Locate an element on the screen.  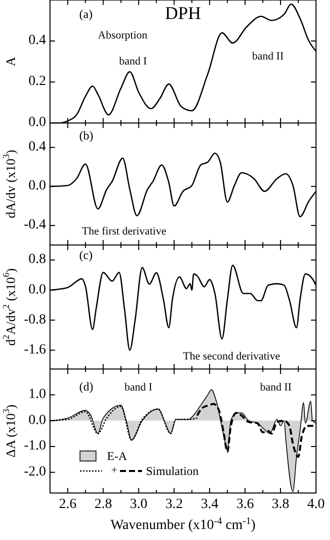
y-tick-label: -2.0 is located at coordinates (35, 472).